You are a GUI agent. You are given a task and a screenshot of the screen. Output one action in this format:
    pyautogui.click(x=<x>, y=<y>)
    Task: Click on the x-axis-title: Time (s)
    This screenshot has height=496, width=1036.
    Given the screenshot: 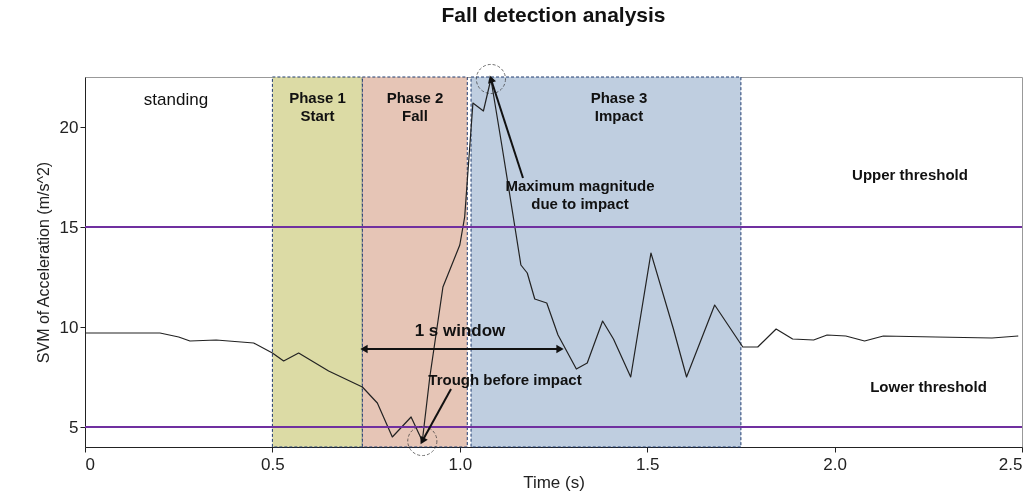 What is the action you would take?
    pyautogui.click(x=554, y=482)
    